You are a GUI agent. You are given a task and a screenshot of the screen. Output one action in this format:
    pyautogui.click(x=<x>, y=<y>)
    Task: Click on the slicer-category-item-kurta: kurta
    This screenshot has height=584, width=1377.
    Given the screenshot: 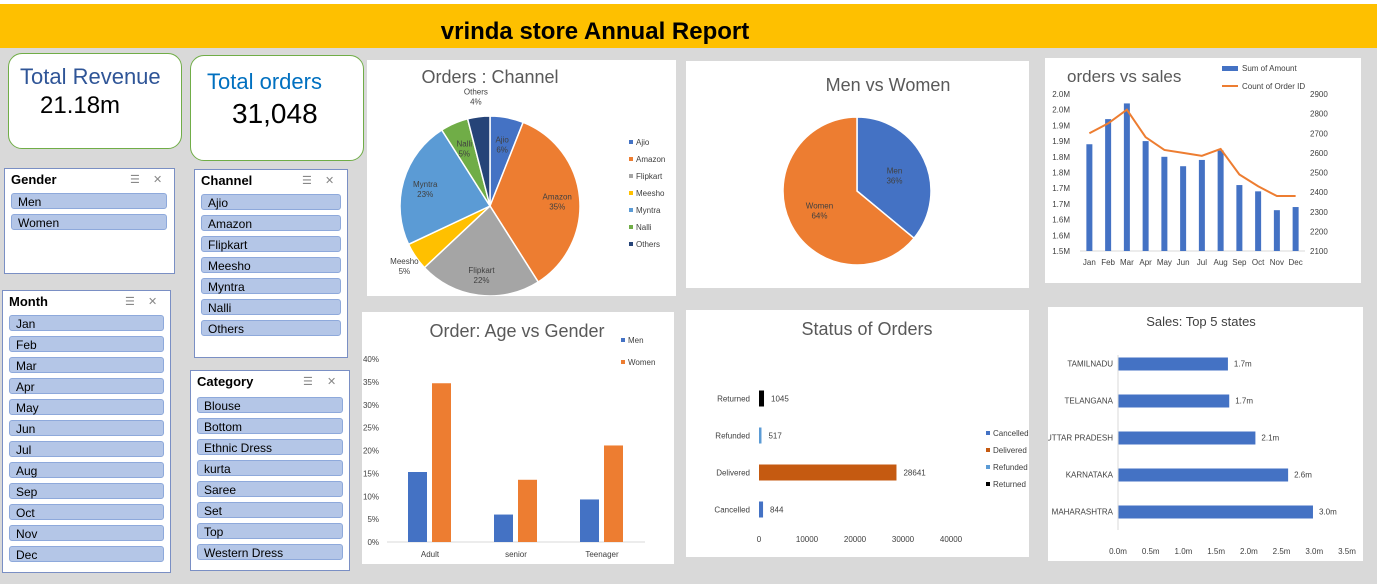 What is the action you would take?
    pyautogui.click(x=270, y=468)
    